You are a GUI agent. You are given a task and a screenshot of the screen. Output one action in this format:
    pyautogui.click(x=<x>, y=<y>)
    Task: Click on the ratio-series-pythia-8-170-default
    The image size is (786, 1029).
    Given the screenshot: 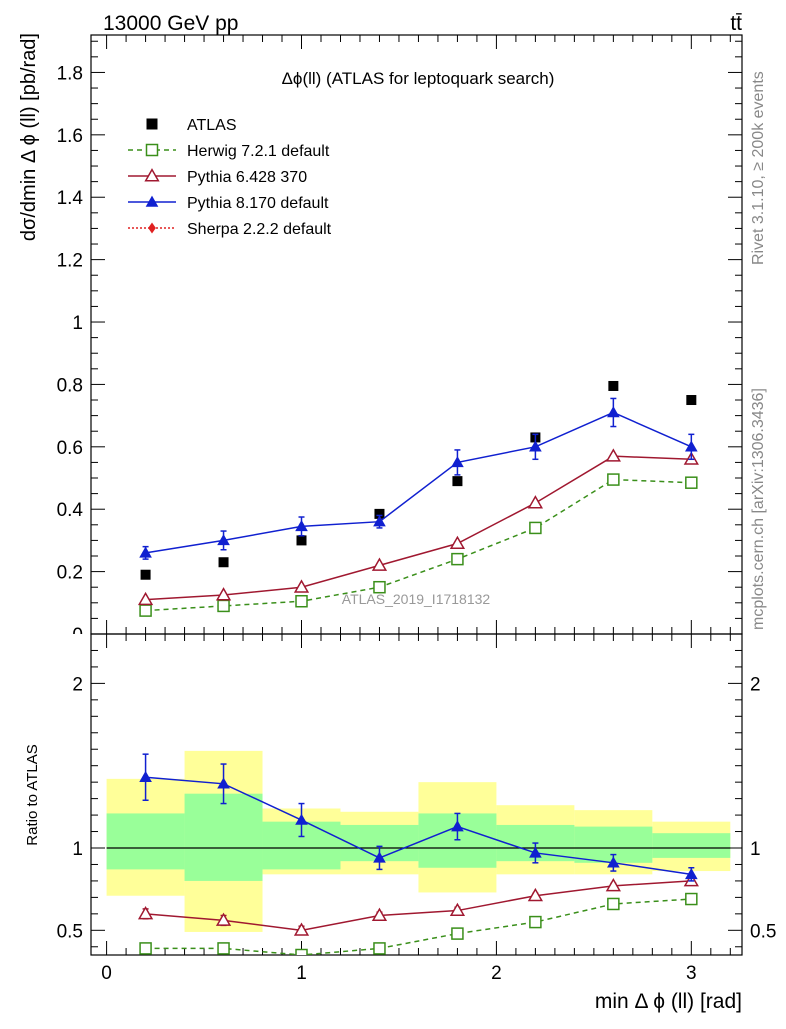 What is the action you would take?
    pyautogui.click(x=418, y=817)
    